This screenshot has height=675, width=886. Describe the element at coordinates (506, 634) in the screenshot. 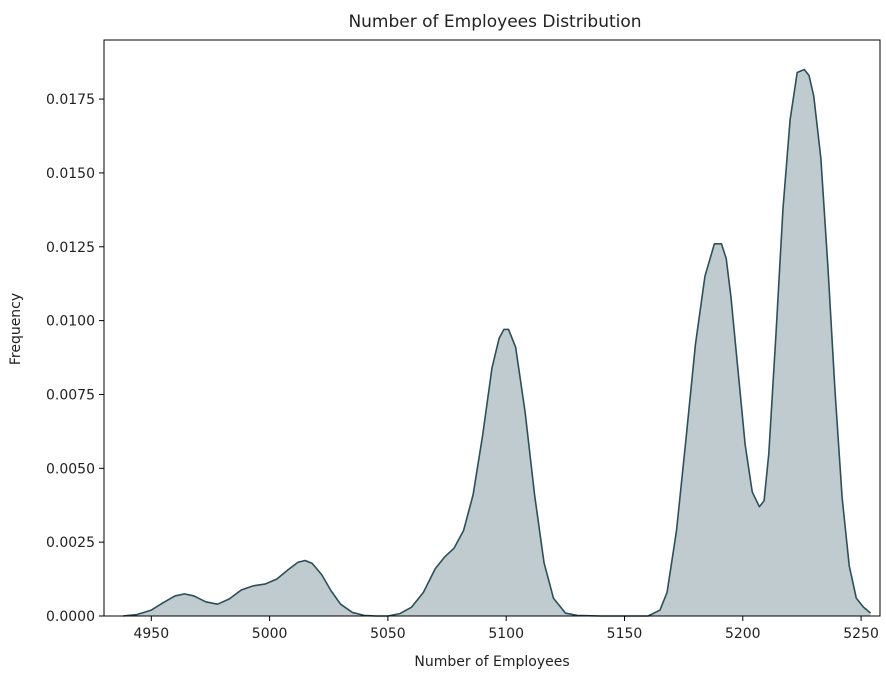

I see `x-tick-label: 5100` at that location.